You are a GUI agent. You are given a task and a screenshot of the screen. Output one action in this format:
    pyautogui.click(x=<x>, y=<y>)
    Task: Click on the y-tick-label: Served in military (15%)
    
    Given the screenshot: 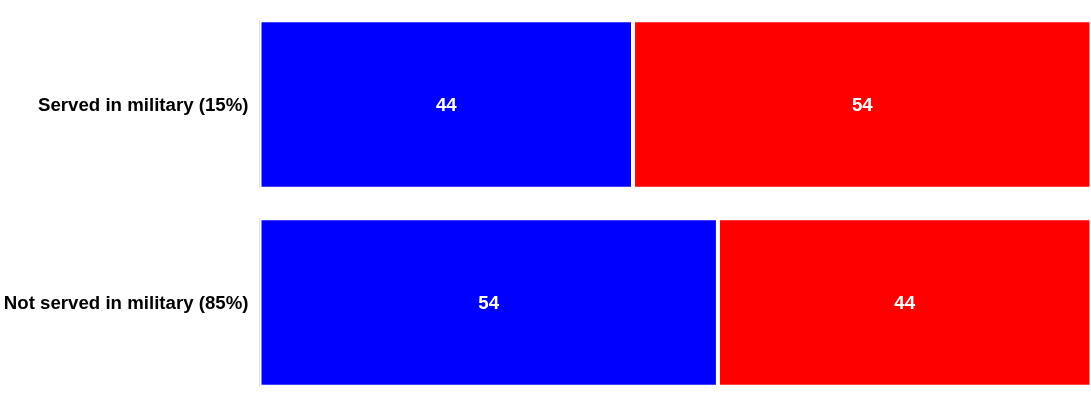 What is the action you would take?
    pyautogui.click(x=143, y=104)
    